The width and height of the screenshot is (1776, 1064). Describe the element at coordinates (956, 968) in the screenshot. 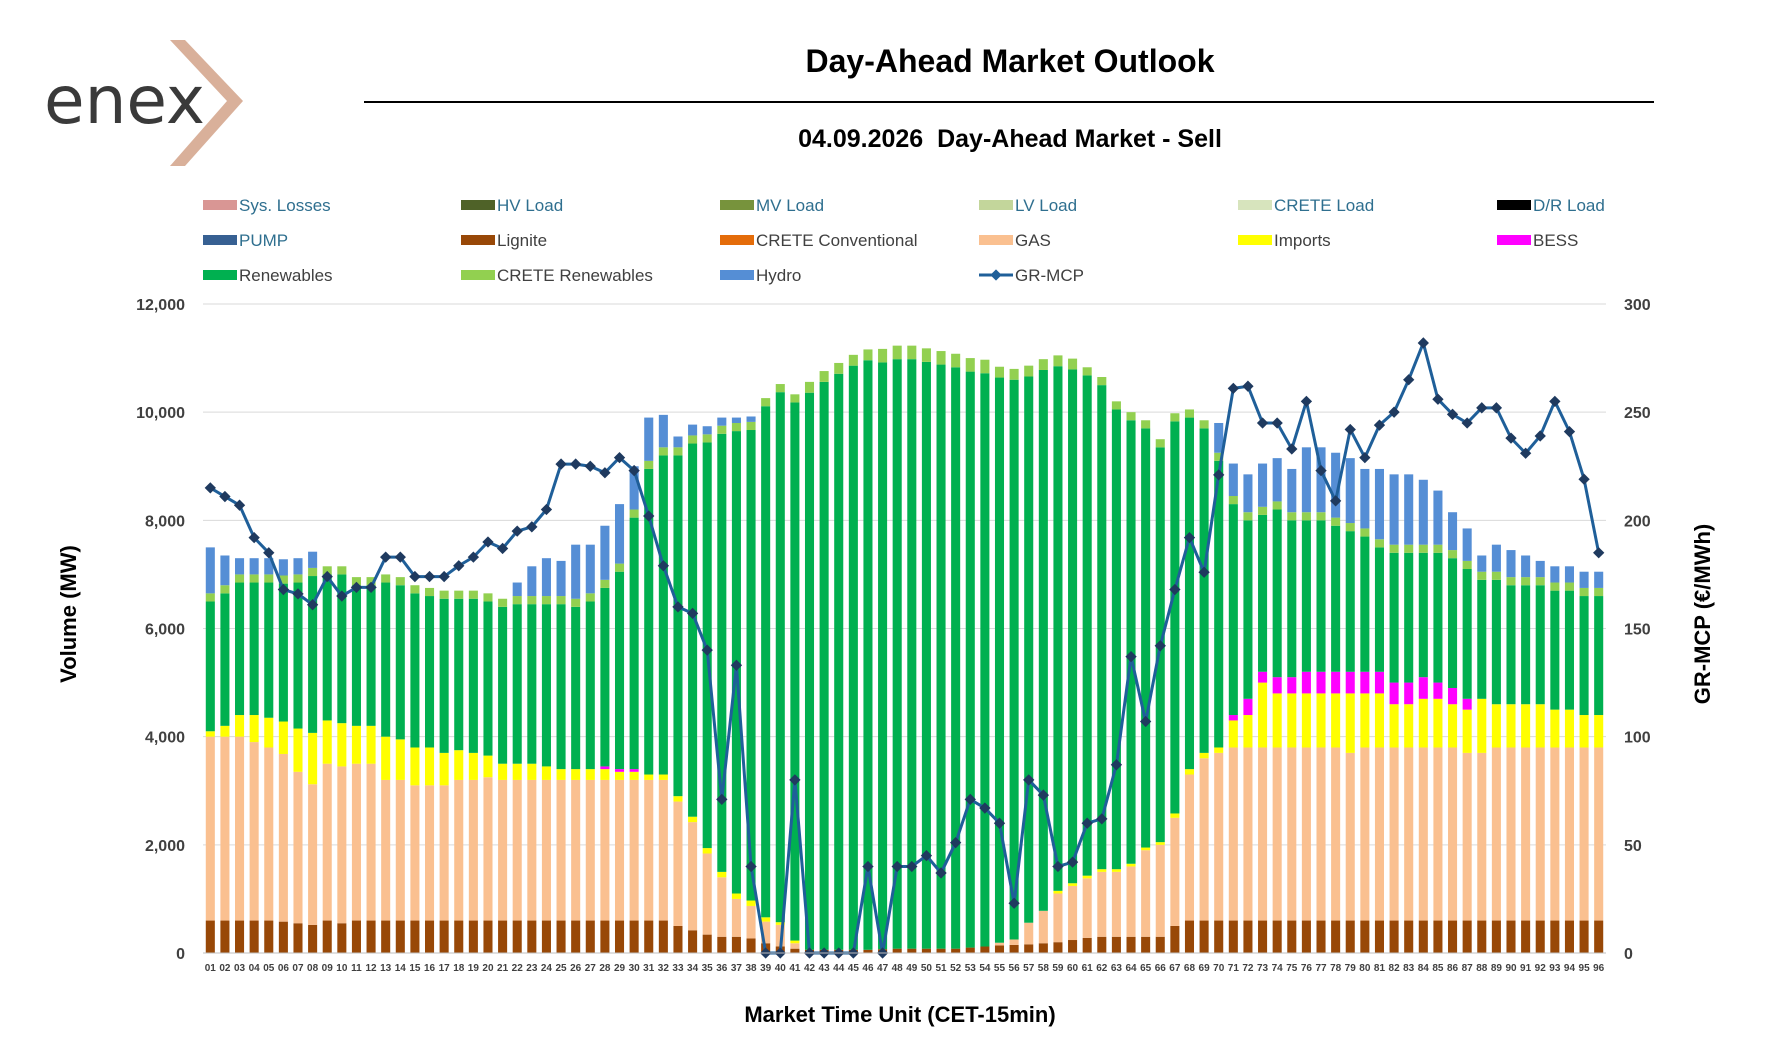

I see `x-tick-label: 52` at that location.